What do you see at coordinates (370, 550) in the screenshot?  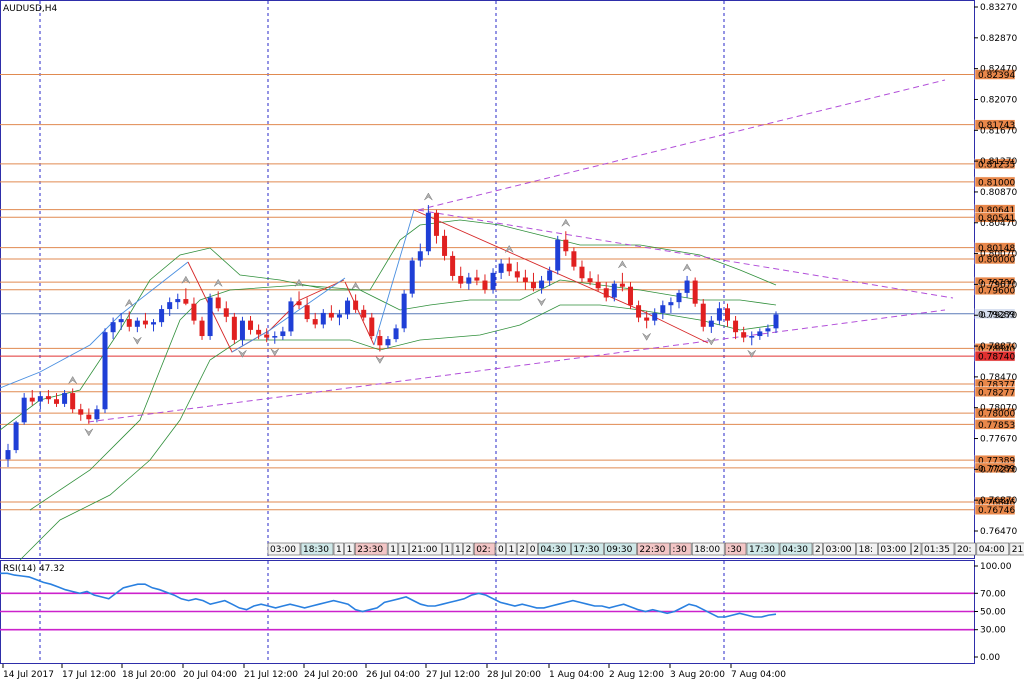 I see `session-tag-label: 23:30` at bounding box center [370, 550].